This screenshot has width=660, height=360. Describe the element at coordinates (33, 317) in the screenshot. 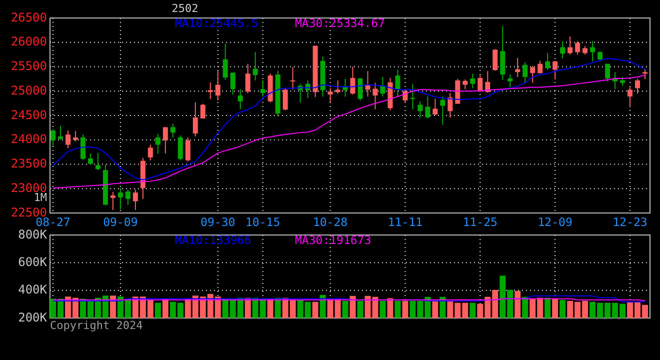

I see `y-tick-label: 200K` at that location.